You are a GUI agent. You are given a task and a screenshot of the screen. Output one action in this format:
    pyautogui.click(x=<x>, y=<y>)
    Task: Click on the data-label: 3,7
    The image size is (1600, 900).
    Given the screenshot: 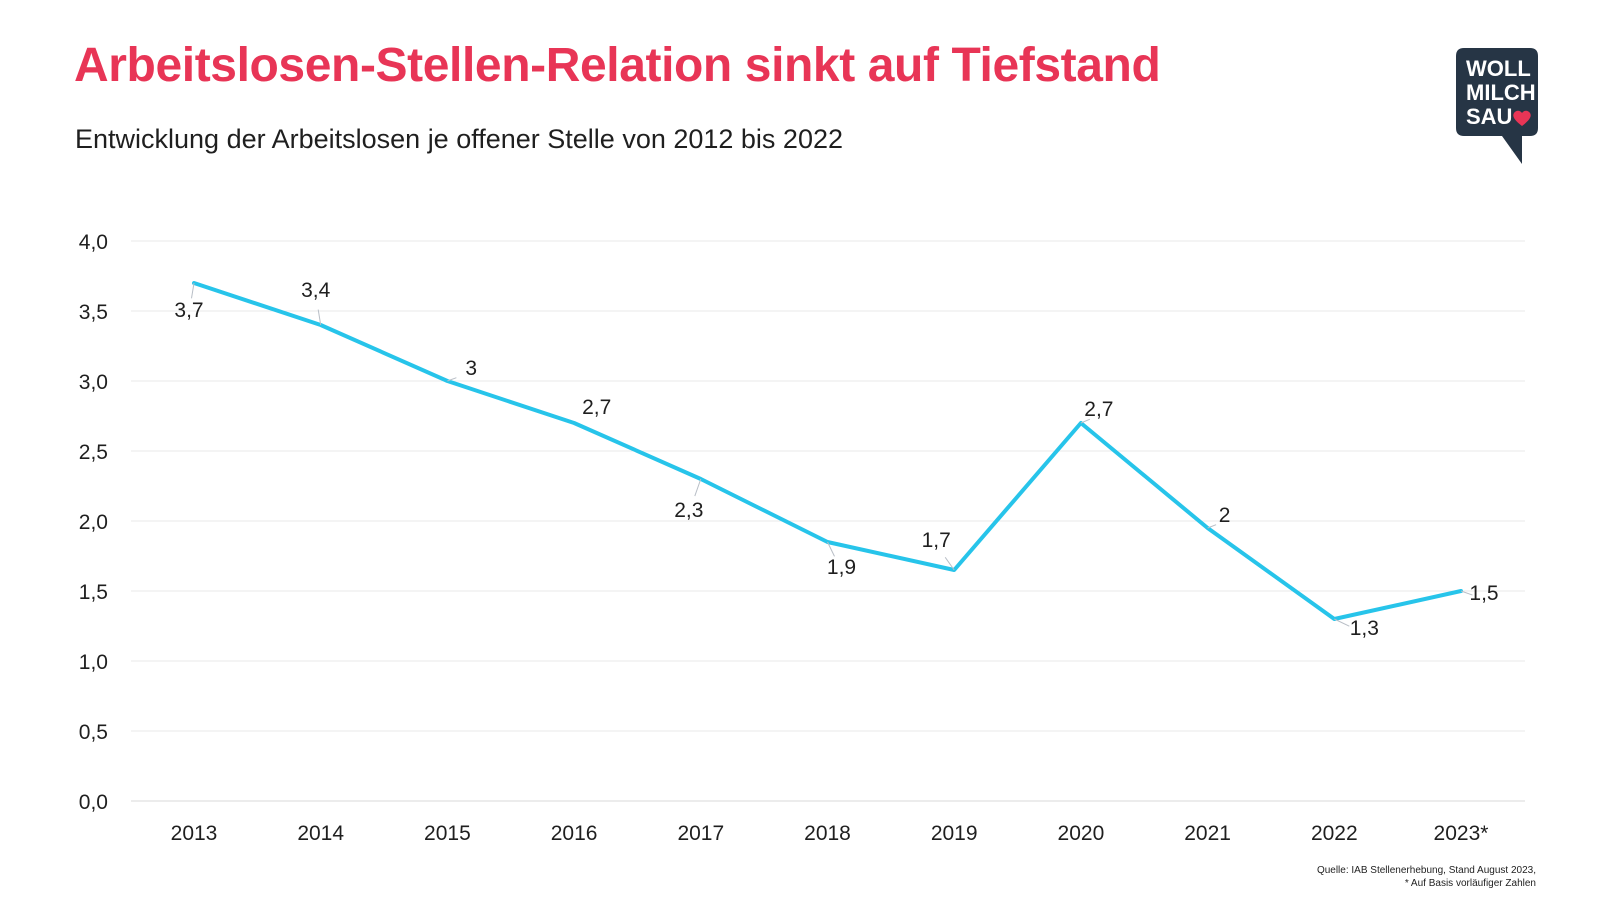 What is the action you would take?
    pyautogui.click(x=188, y=310)
    